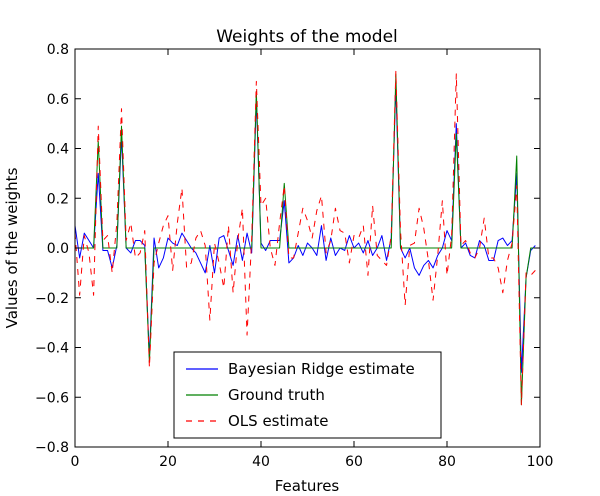 This screenshot has width=600, height=496. What do you see at coordinates (58, 150) in the screenshot?
I see `y-tick-label: 0.4` at bounding box center [58, 150].